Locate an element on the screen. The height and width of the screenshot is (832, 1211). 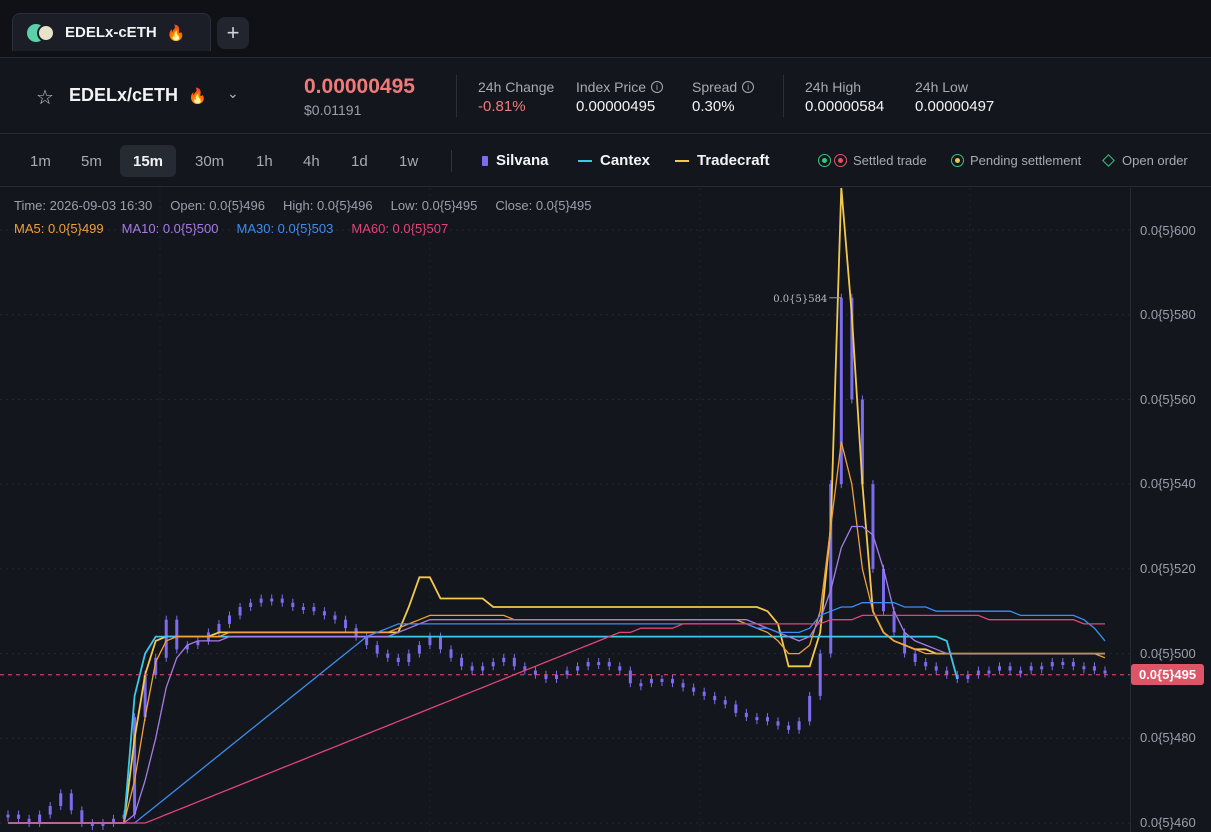
tab-title: EDELx-cETH is located at coordinates (111, 32).